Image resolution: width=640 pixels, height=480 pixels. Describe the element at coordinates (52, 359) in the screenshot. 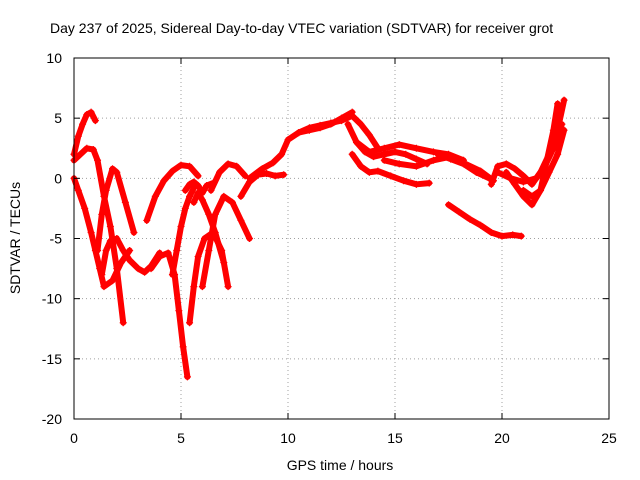

I see `y-tick-label: -15` at that location.